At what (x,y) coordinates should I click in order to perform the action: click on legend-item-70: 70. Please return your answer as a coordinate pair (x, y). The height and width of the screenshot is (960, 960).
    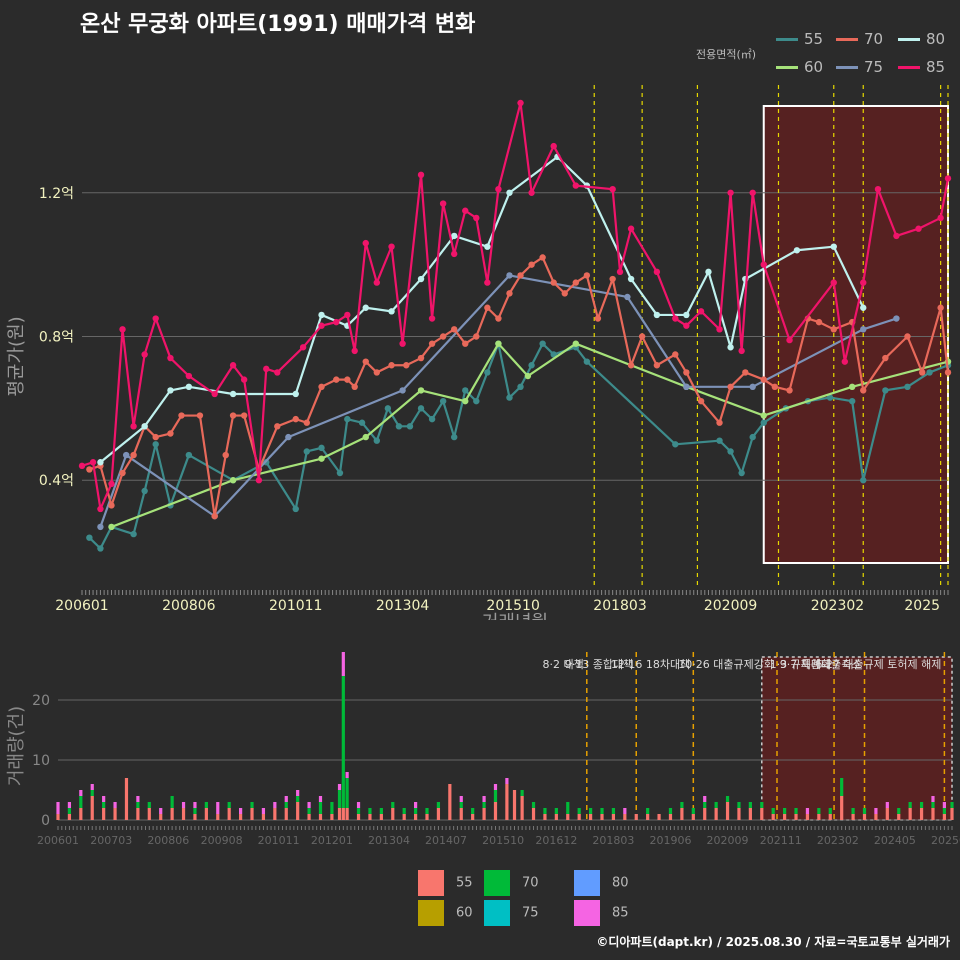
    Looking at the image, I should click on (511, 883).